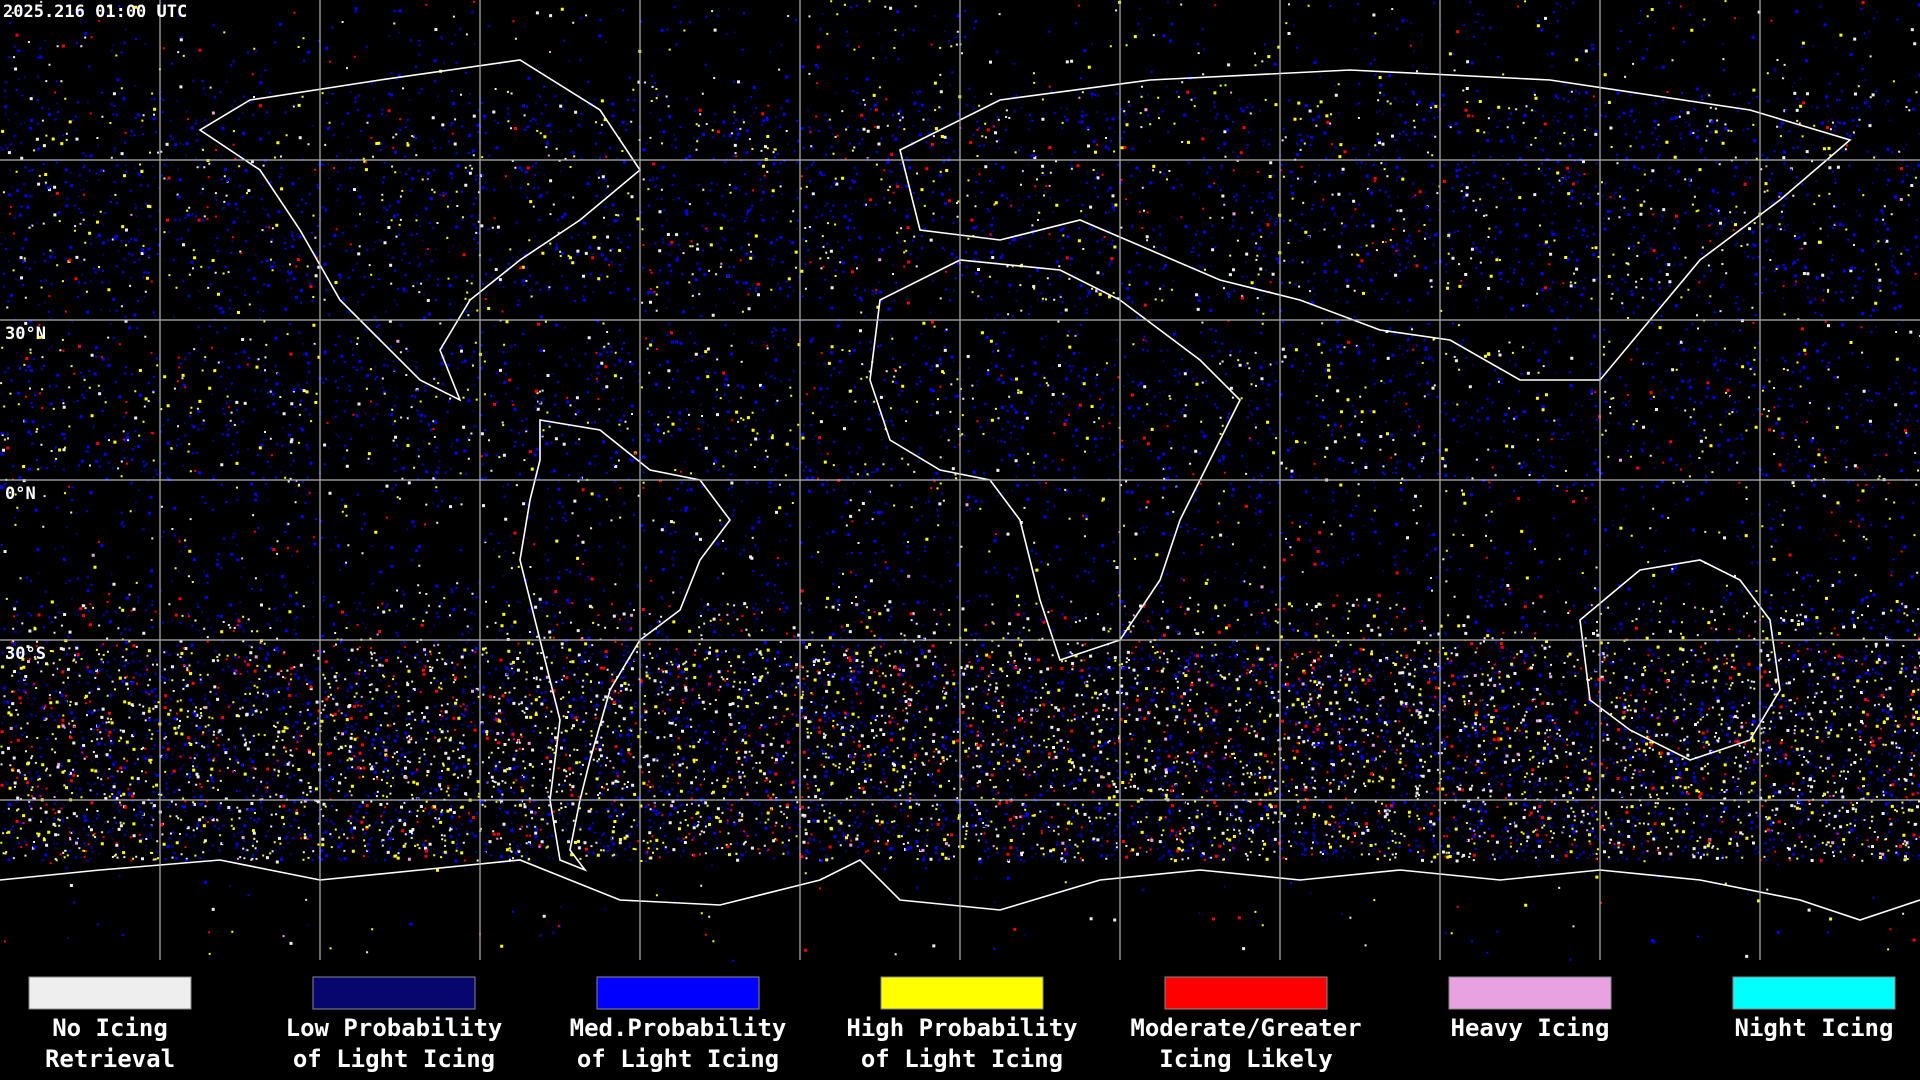 The width and height of the screenshot is (1920, 1080). I want to click on legend-label: Low Probability, so click(394, 1028).